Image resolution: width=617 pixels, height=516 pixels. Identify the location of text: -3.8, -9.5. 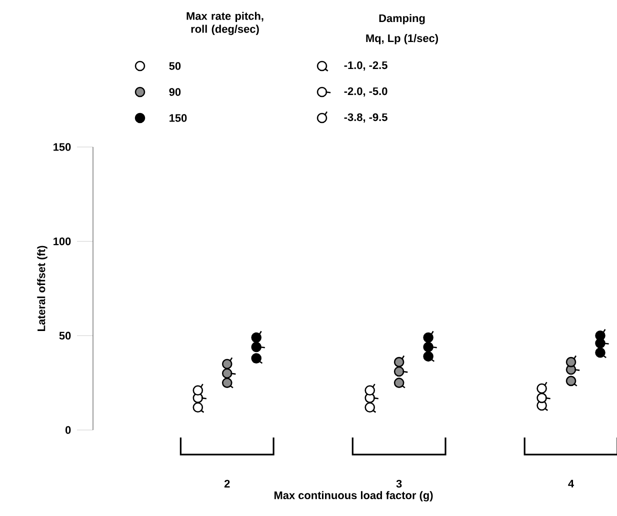
(366, 118).